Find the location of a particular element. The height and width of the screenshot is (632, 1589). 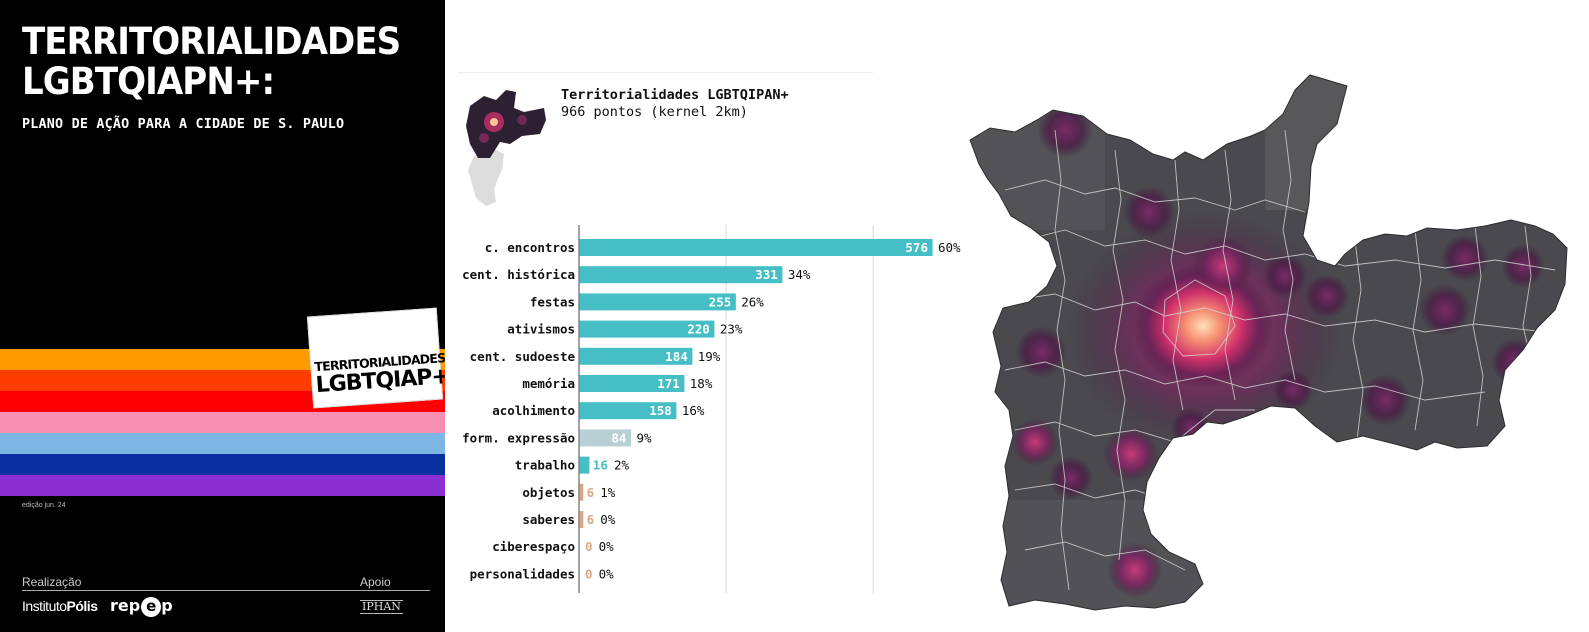

cover-title-line1: TERRITORIALIDADES is located at coordinates (211, 41).